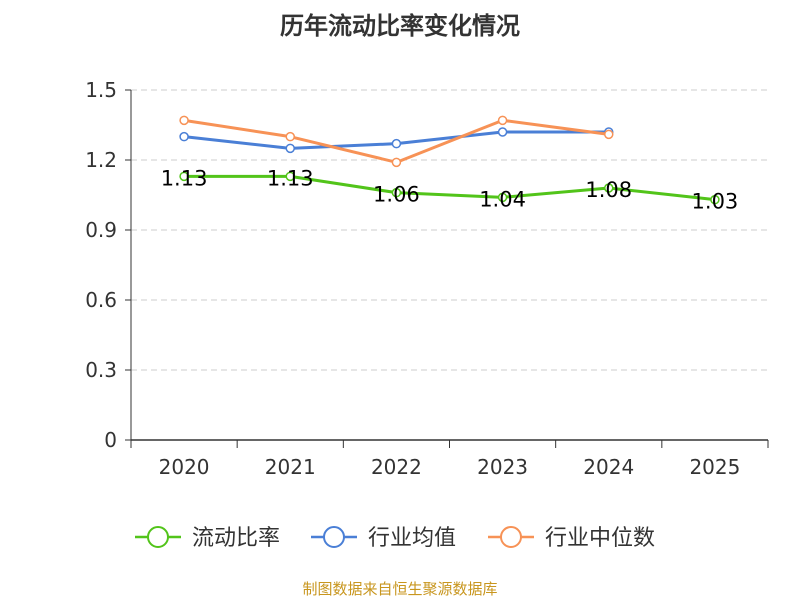  What do you see at coordinates (400, 589) in the screenshot?
I see `source-note: 制图数据来自恒生聚源数据库` at bounding box center [400, 589].